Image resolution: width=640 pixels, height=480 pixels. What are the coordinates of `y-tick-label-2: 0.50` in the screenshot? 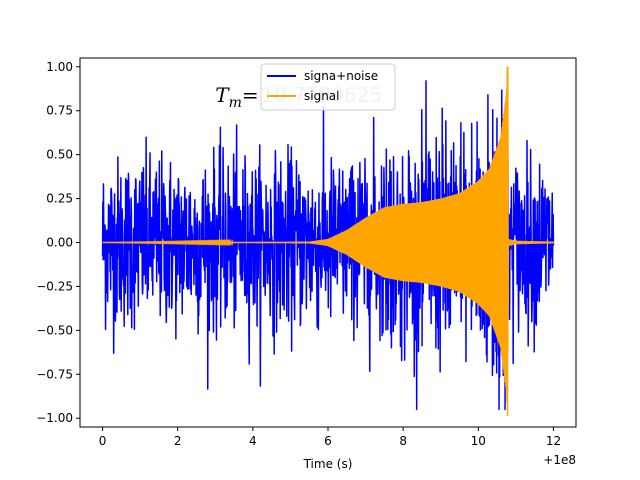 It's located at (59, 155).